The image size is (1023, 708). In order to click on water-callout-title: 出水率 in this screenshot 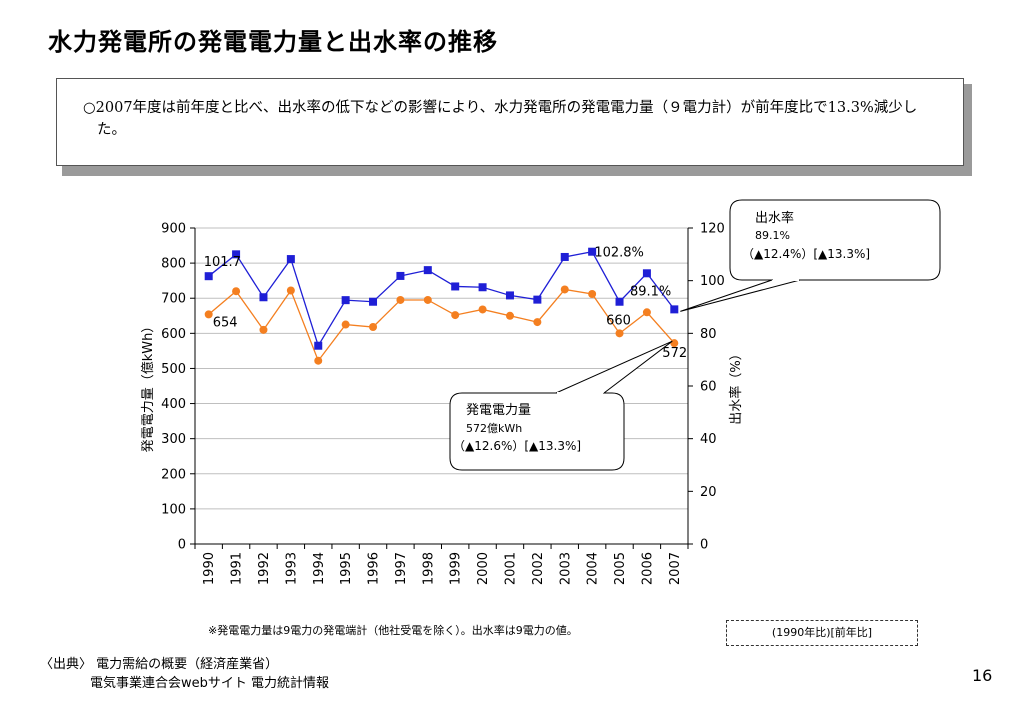, I will do `click(774, 218)`.